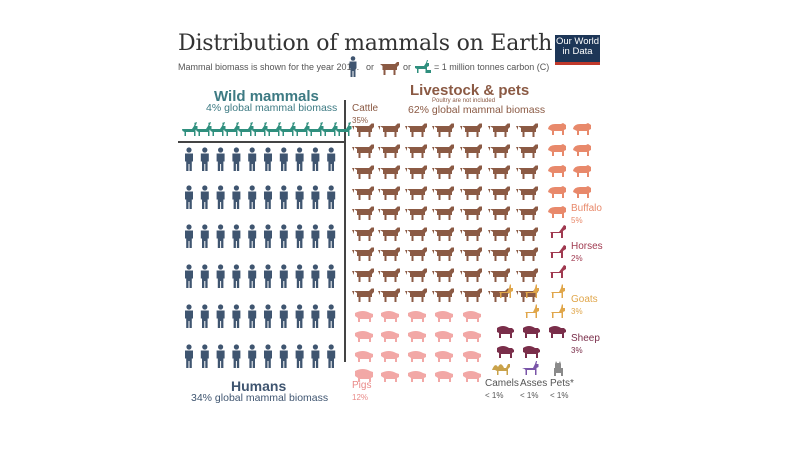 The width and height of the screenshot is (800, 450). What do you see at coordinates (559, 395) in the screenshot?
I see `pets-label-pct: < 1%` at bounding box center [559, 395].